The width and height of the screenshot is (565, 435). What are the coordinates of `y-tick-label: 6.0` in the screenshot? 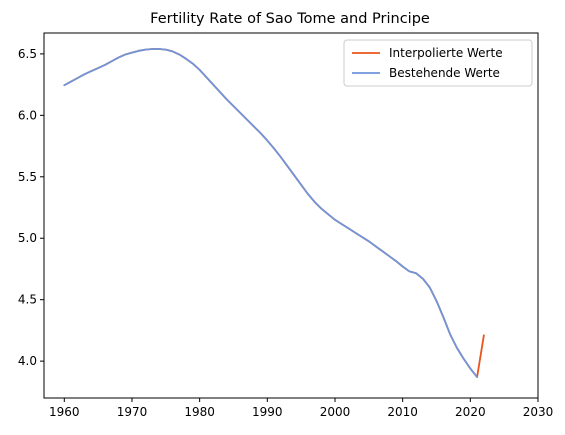 It's located at (27, 115).